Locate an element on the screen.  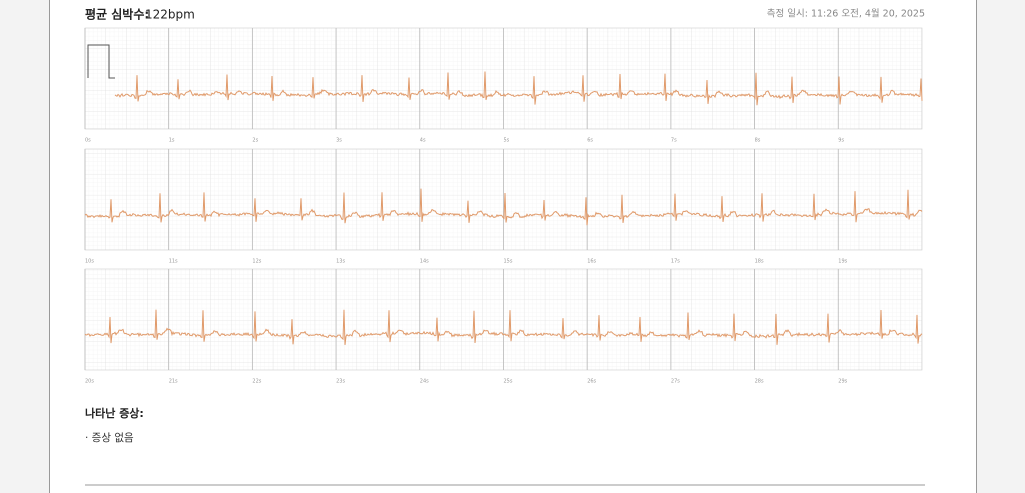
symptom-item: · 증상 없음 is located at coordinates (109, 437).